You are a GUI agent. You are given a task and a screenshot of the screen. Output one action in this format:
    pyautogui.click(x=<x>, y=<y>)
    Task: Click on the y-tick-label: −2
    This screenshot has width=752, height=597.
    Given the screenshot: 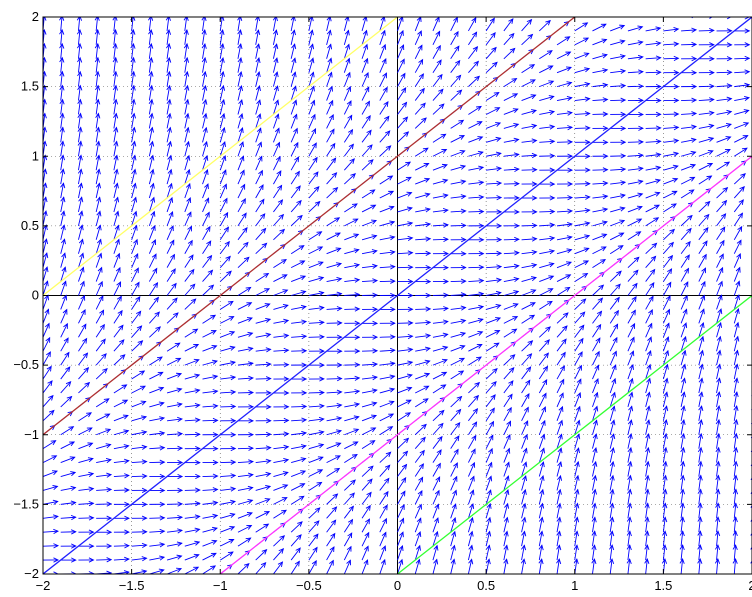 What is the action you would take?
    pyautogui.click(x=31, y=573)
    